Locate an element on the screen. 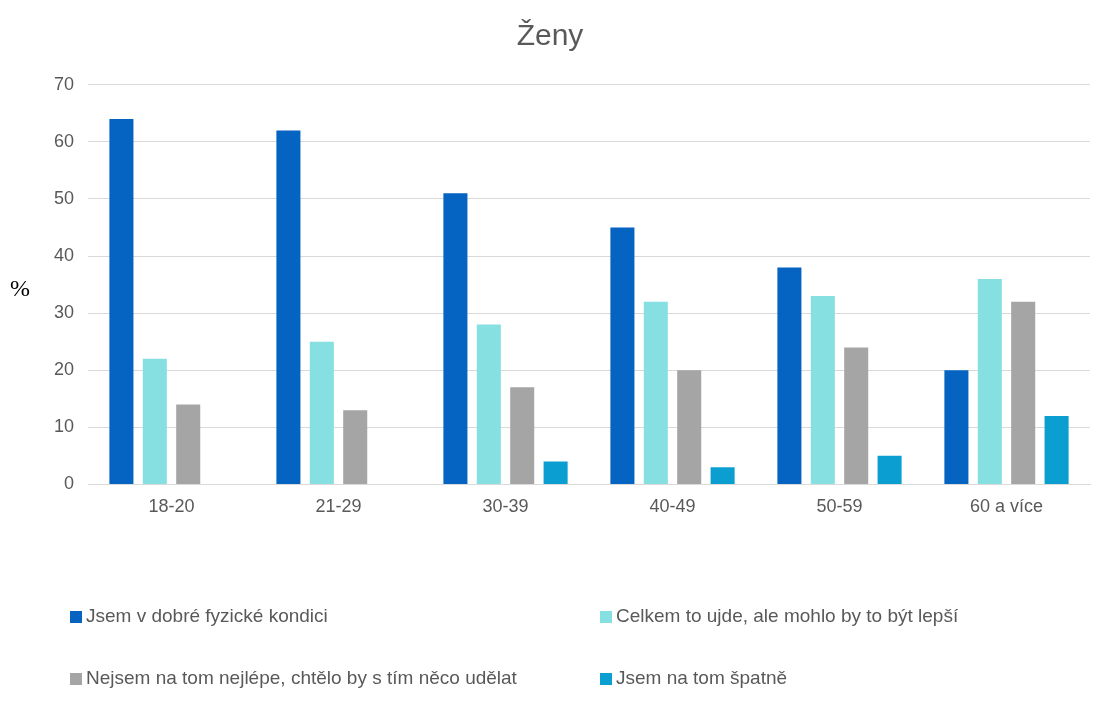 This screenshot has width=1100, height=702. y-tick-label: 0 is located at coordinates (69, 483).